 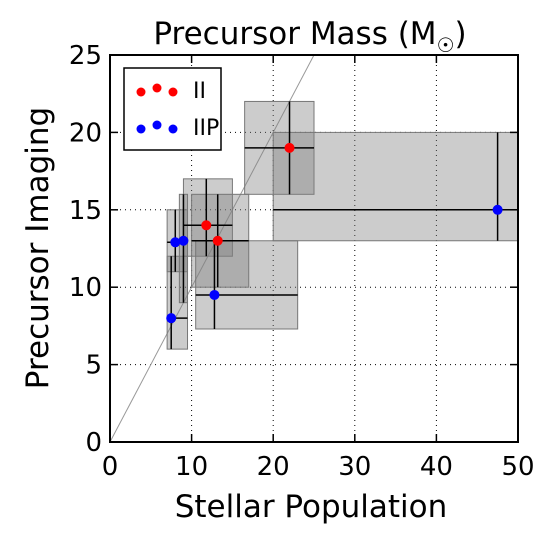 What do you see at coordinates (85, 288) in the screenshot?
I see `y-tick-label: 10` at bounding box center [85, 288].